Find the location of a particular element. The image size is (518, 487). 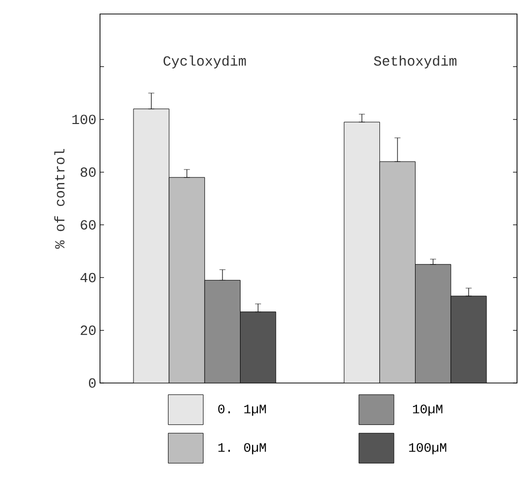

y-axis-title: % of control is located at coordinates (59, 199).